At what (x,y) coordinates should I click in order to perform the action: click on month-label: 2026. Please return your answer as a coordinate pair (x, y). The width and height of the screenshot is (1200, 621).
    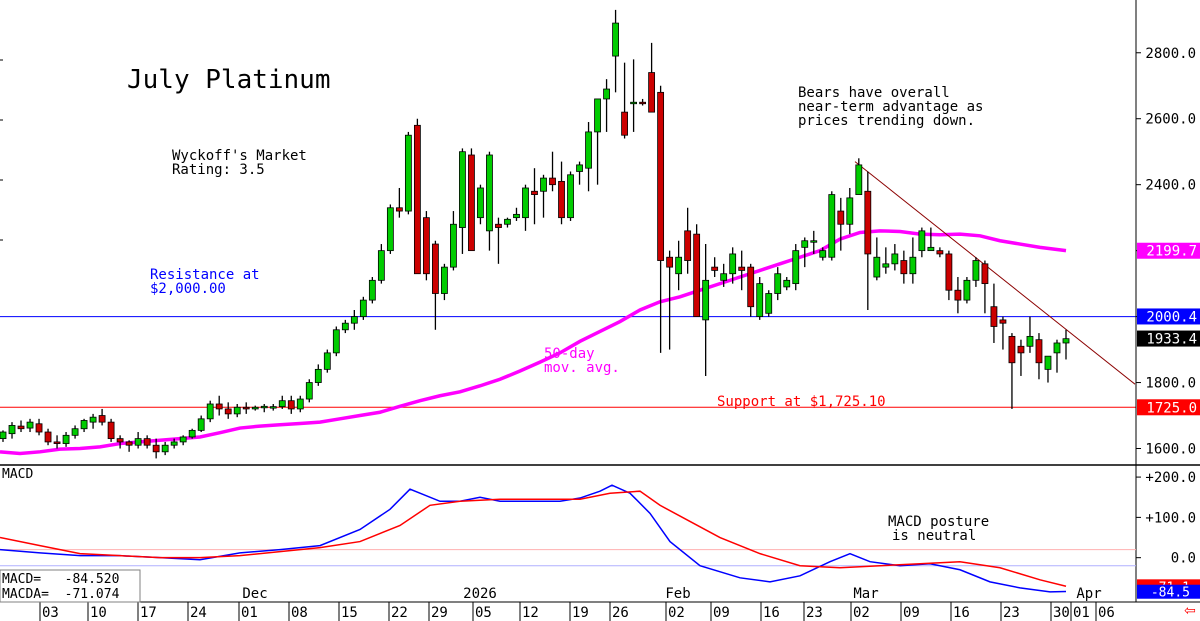
    Looking at the image, I should click on (480, 594).